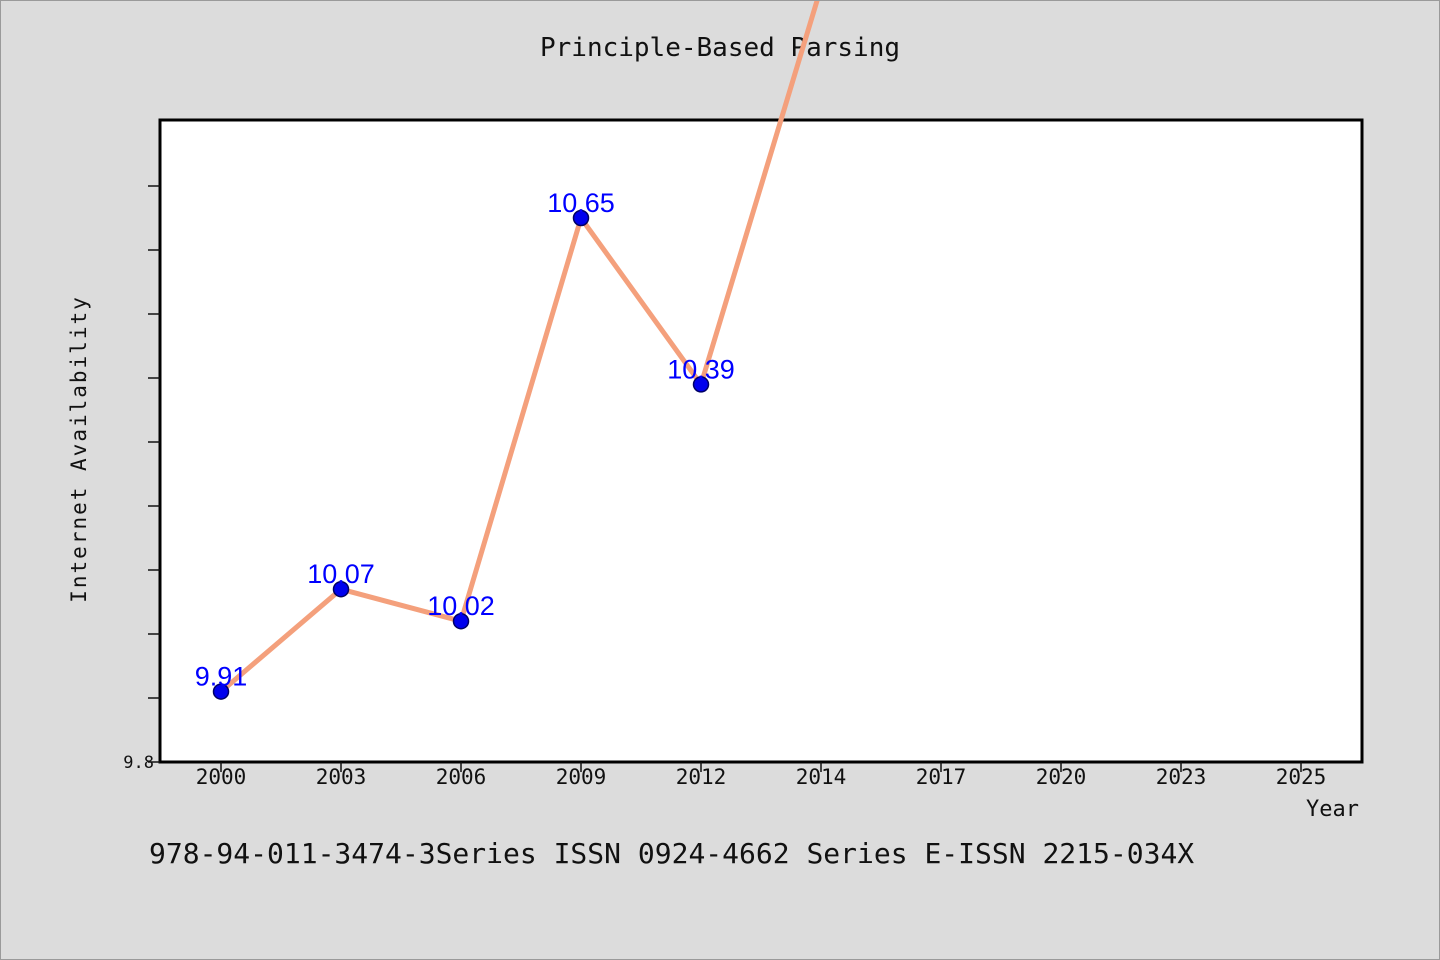  I want to click on x-tick-label: 2006, so click(461, 777).